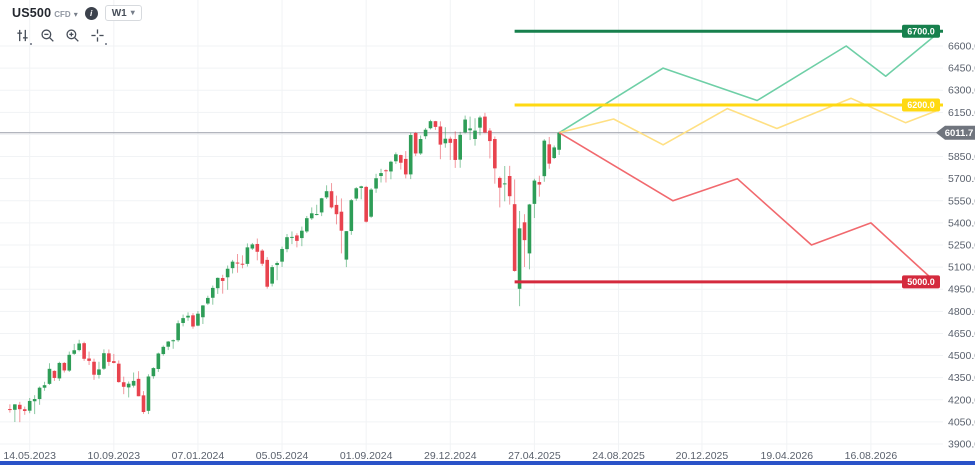  I want to click on chart-settings-icon, so click(22, 35).